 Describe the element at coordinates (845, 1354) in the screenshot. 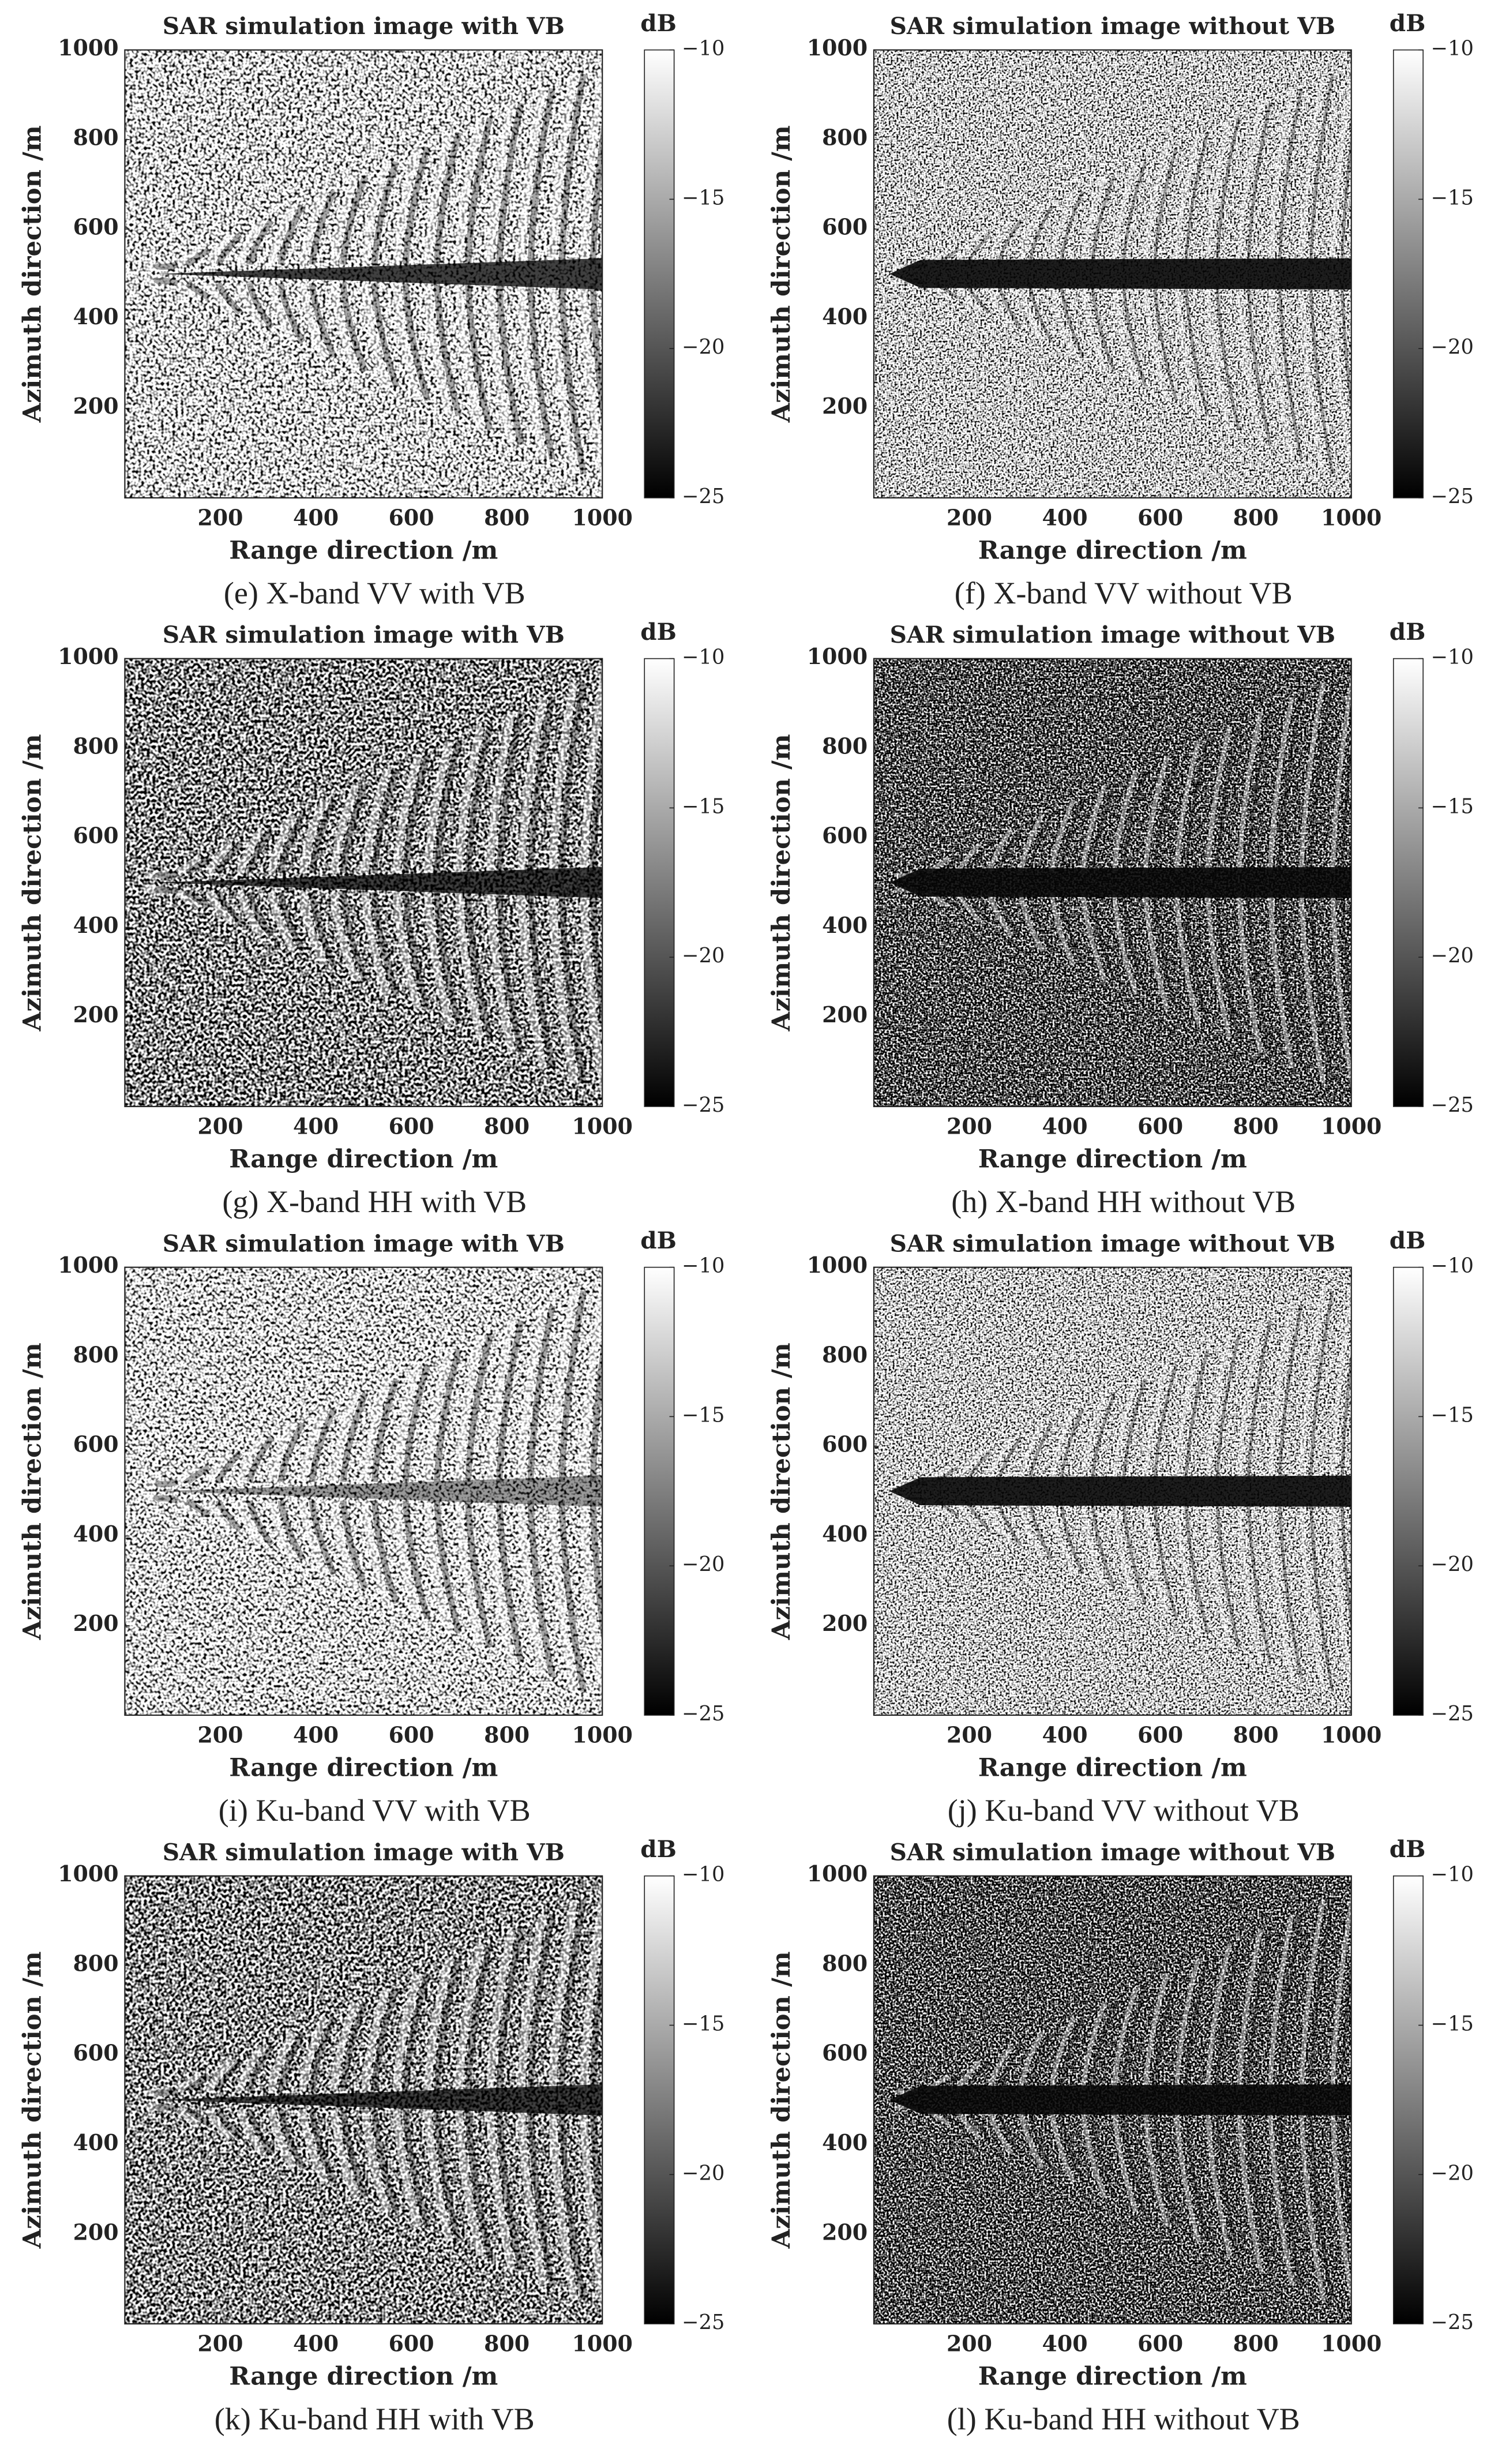

I see `y-tick-label: 800` at that location.